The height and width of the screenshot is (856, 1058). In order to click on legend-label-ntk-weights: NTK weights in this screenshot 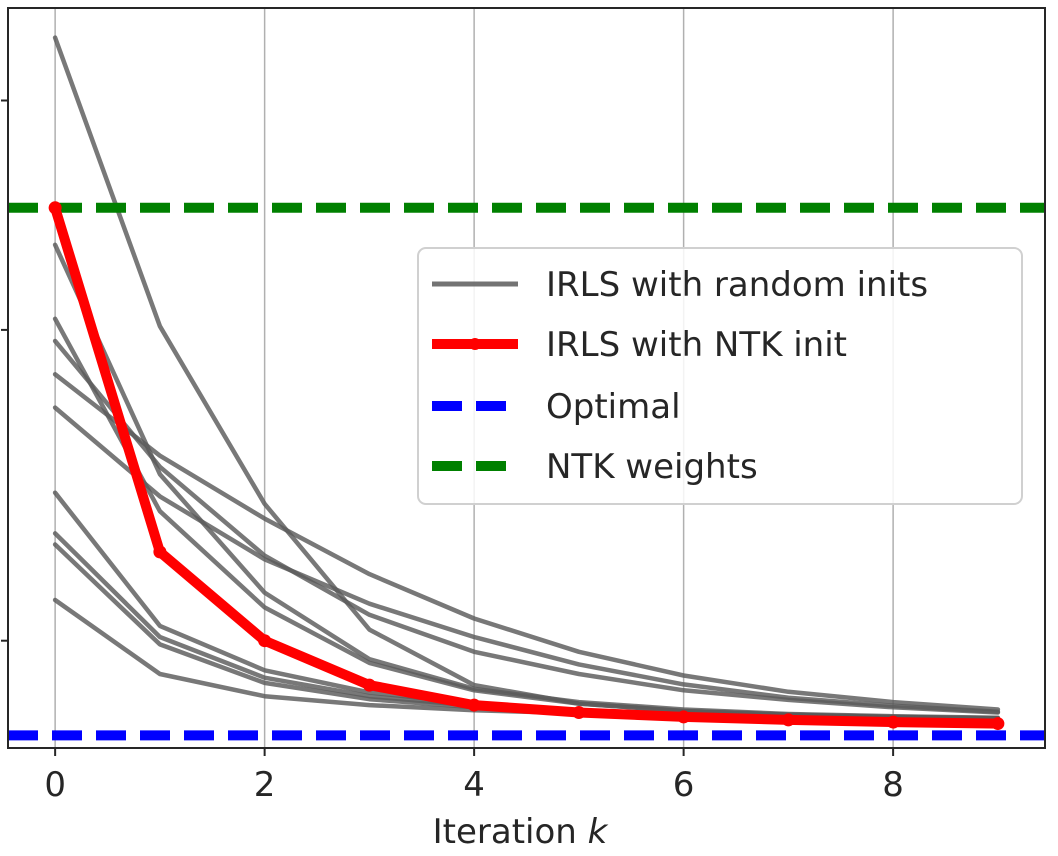, I will do `click(652, 467)`.